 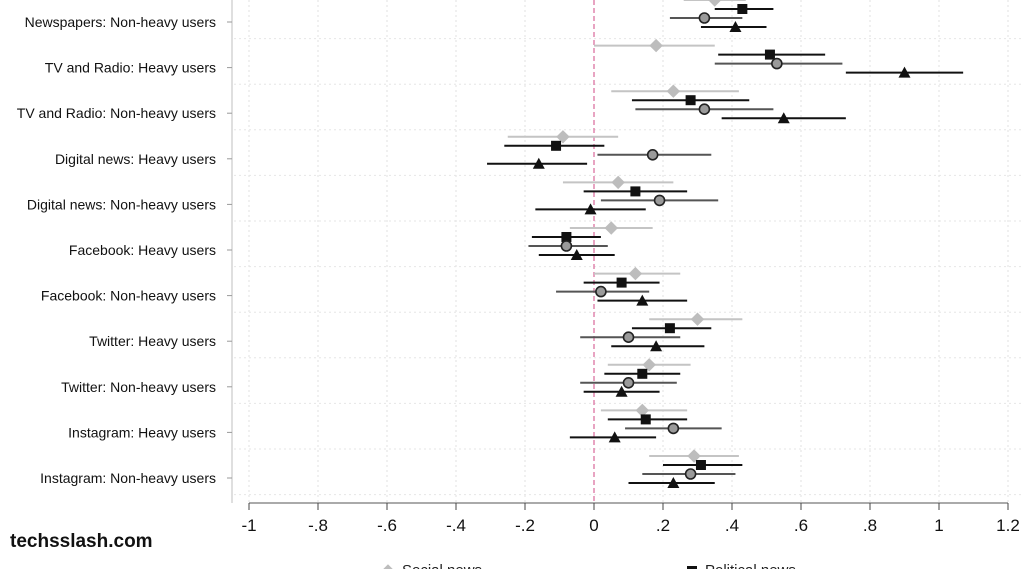 I want to click on category-label: Newspapers: Non-heavy users, so click(x=120, y=22).